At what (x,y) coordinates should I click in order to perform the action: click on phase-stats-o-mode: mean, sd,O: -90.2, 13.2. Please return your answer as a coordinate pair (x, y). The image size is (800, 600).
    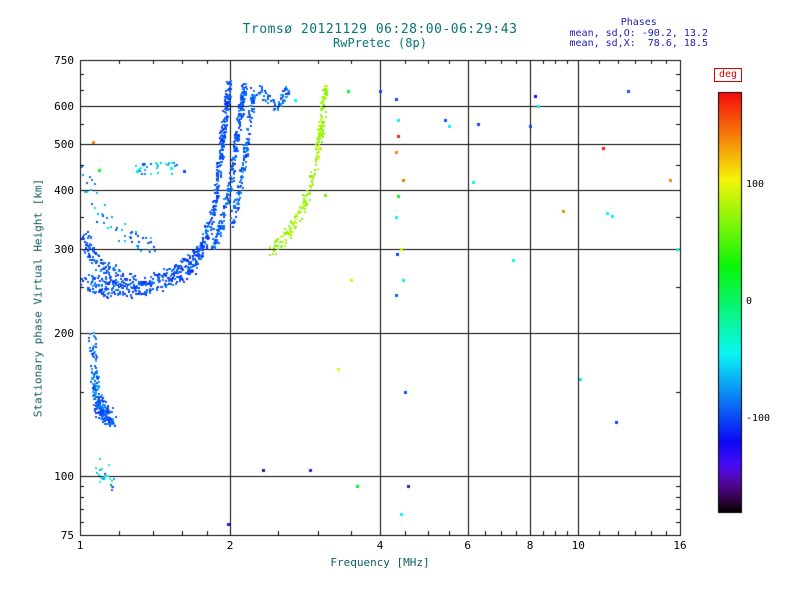
    Looking at the image, I should click on (638, 33).